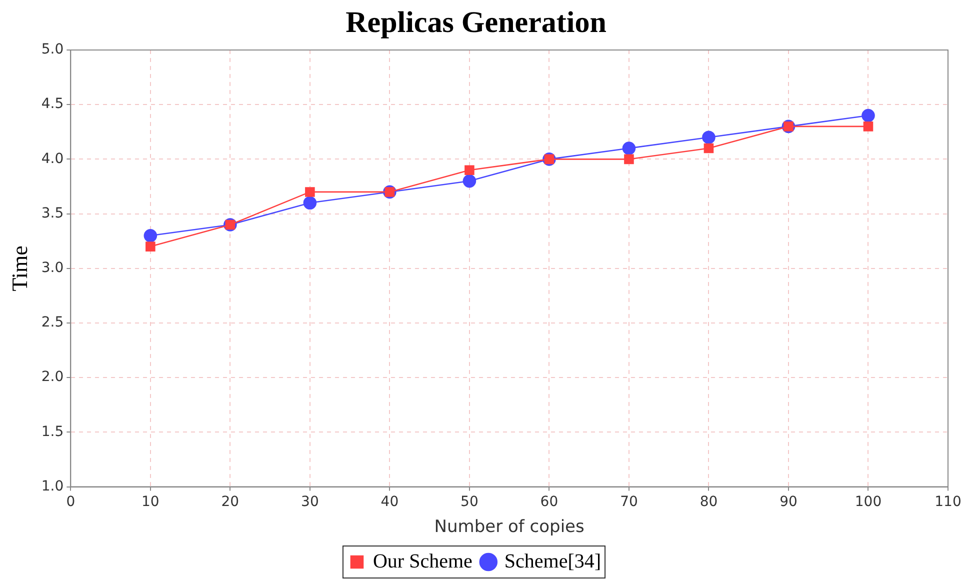 This screenshot has width=966, height=586. I want to click on x-tick-label: 90, so click(789, 502).